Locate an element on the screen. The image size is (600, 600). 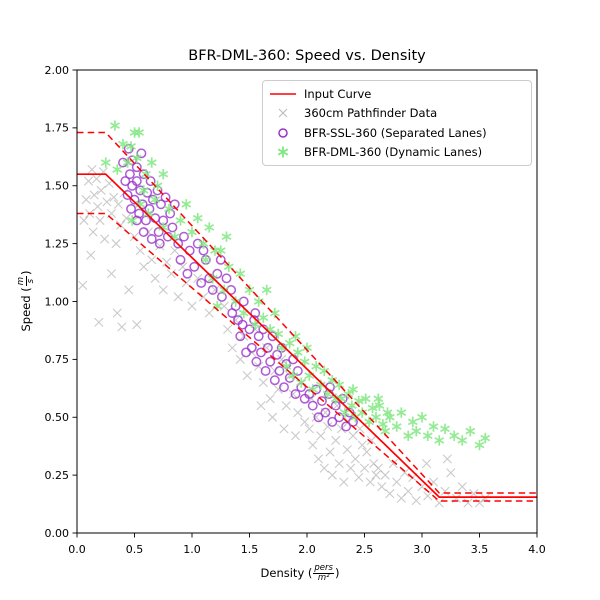
x-axis-ticks: 0.0 0.5 1.0 1.5 2.0 2.5 3.0 3.5 4.0 is located at coordinates (307, 544).